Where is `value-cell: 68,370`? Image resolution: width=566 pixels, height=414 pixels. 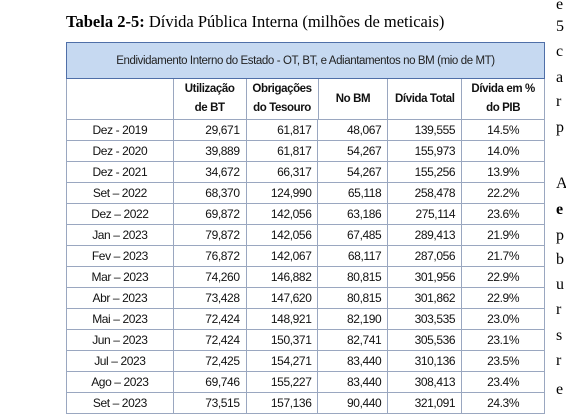 value-cell: 68,370 is located at coordinates (210, 193).